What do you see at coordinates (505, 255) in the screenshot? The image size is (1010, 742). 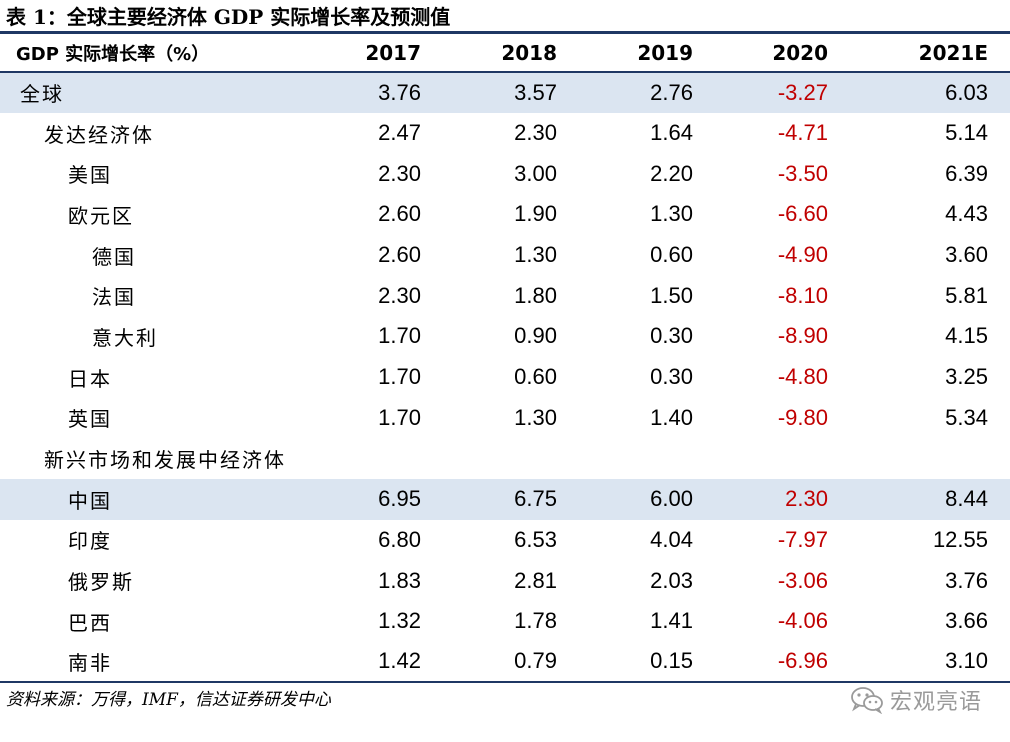 I see `table-row: 德国 2.60 1.30 0.60 -4.90 3.60` at bounding box center [505, 255].